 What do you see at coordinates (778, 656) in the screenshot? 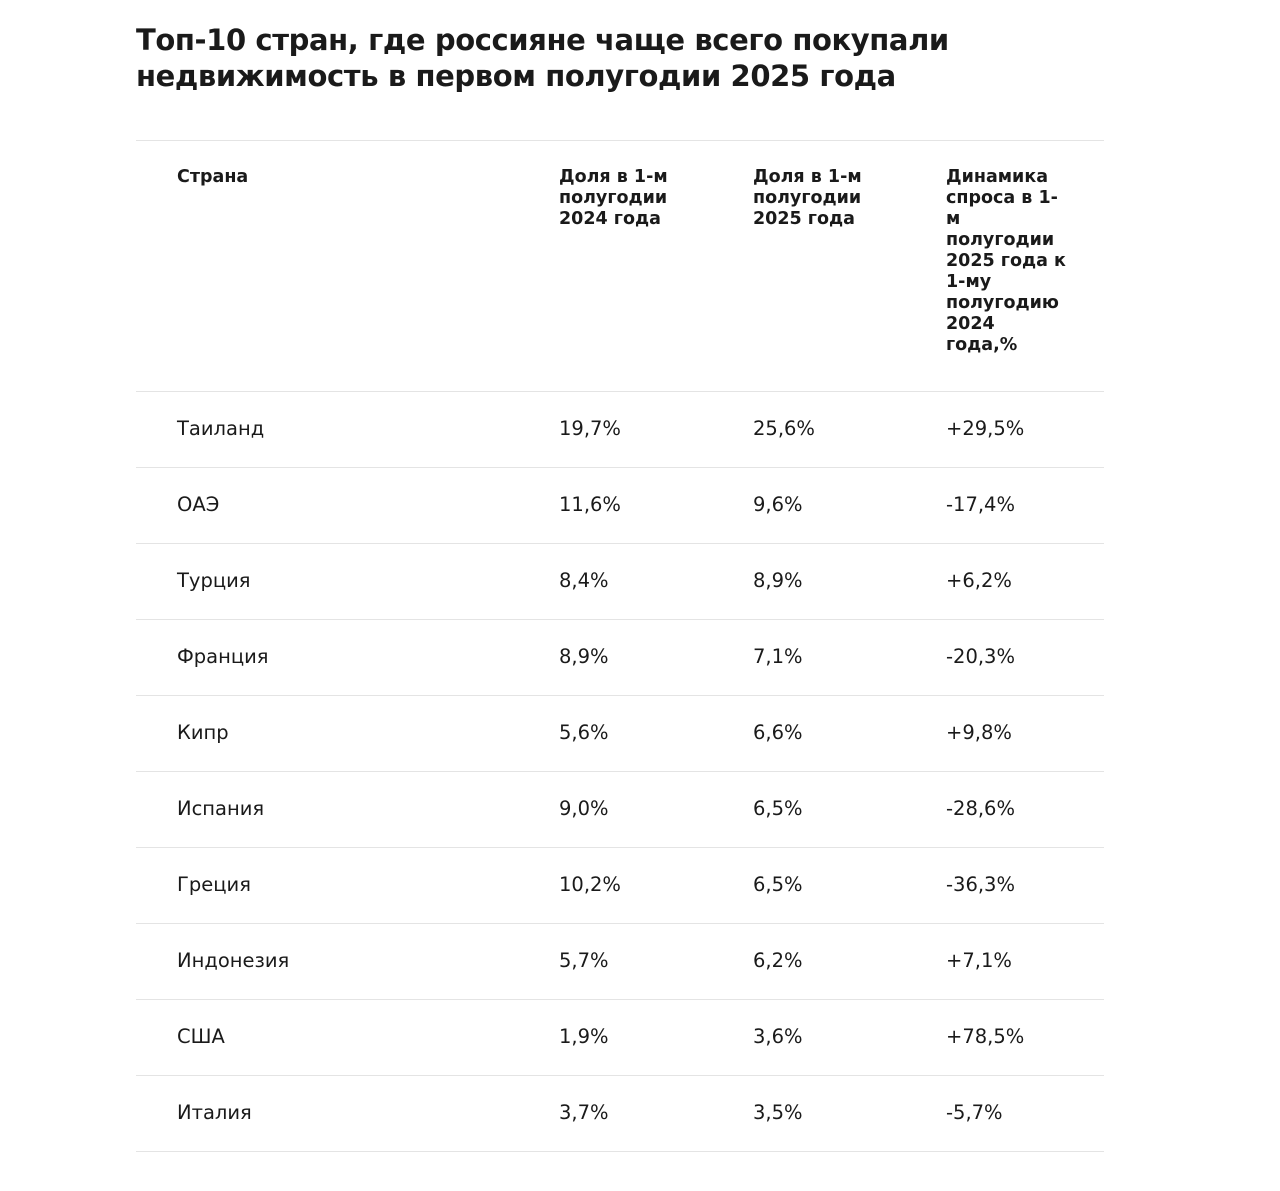
I see `cell-share-2025: 7,1%` at bounding box center [778, 656].